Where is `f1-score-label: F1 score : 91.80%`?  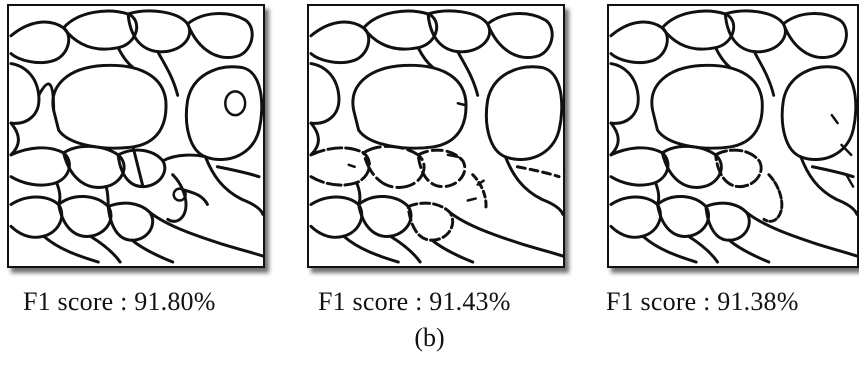 f1-score-label: F1 score : 91.80% is located at coordinates (119, 301).